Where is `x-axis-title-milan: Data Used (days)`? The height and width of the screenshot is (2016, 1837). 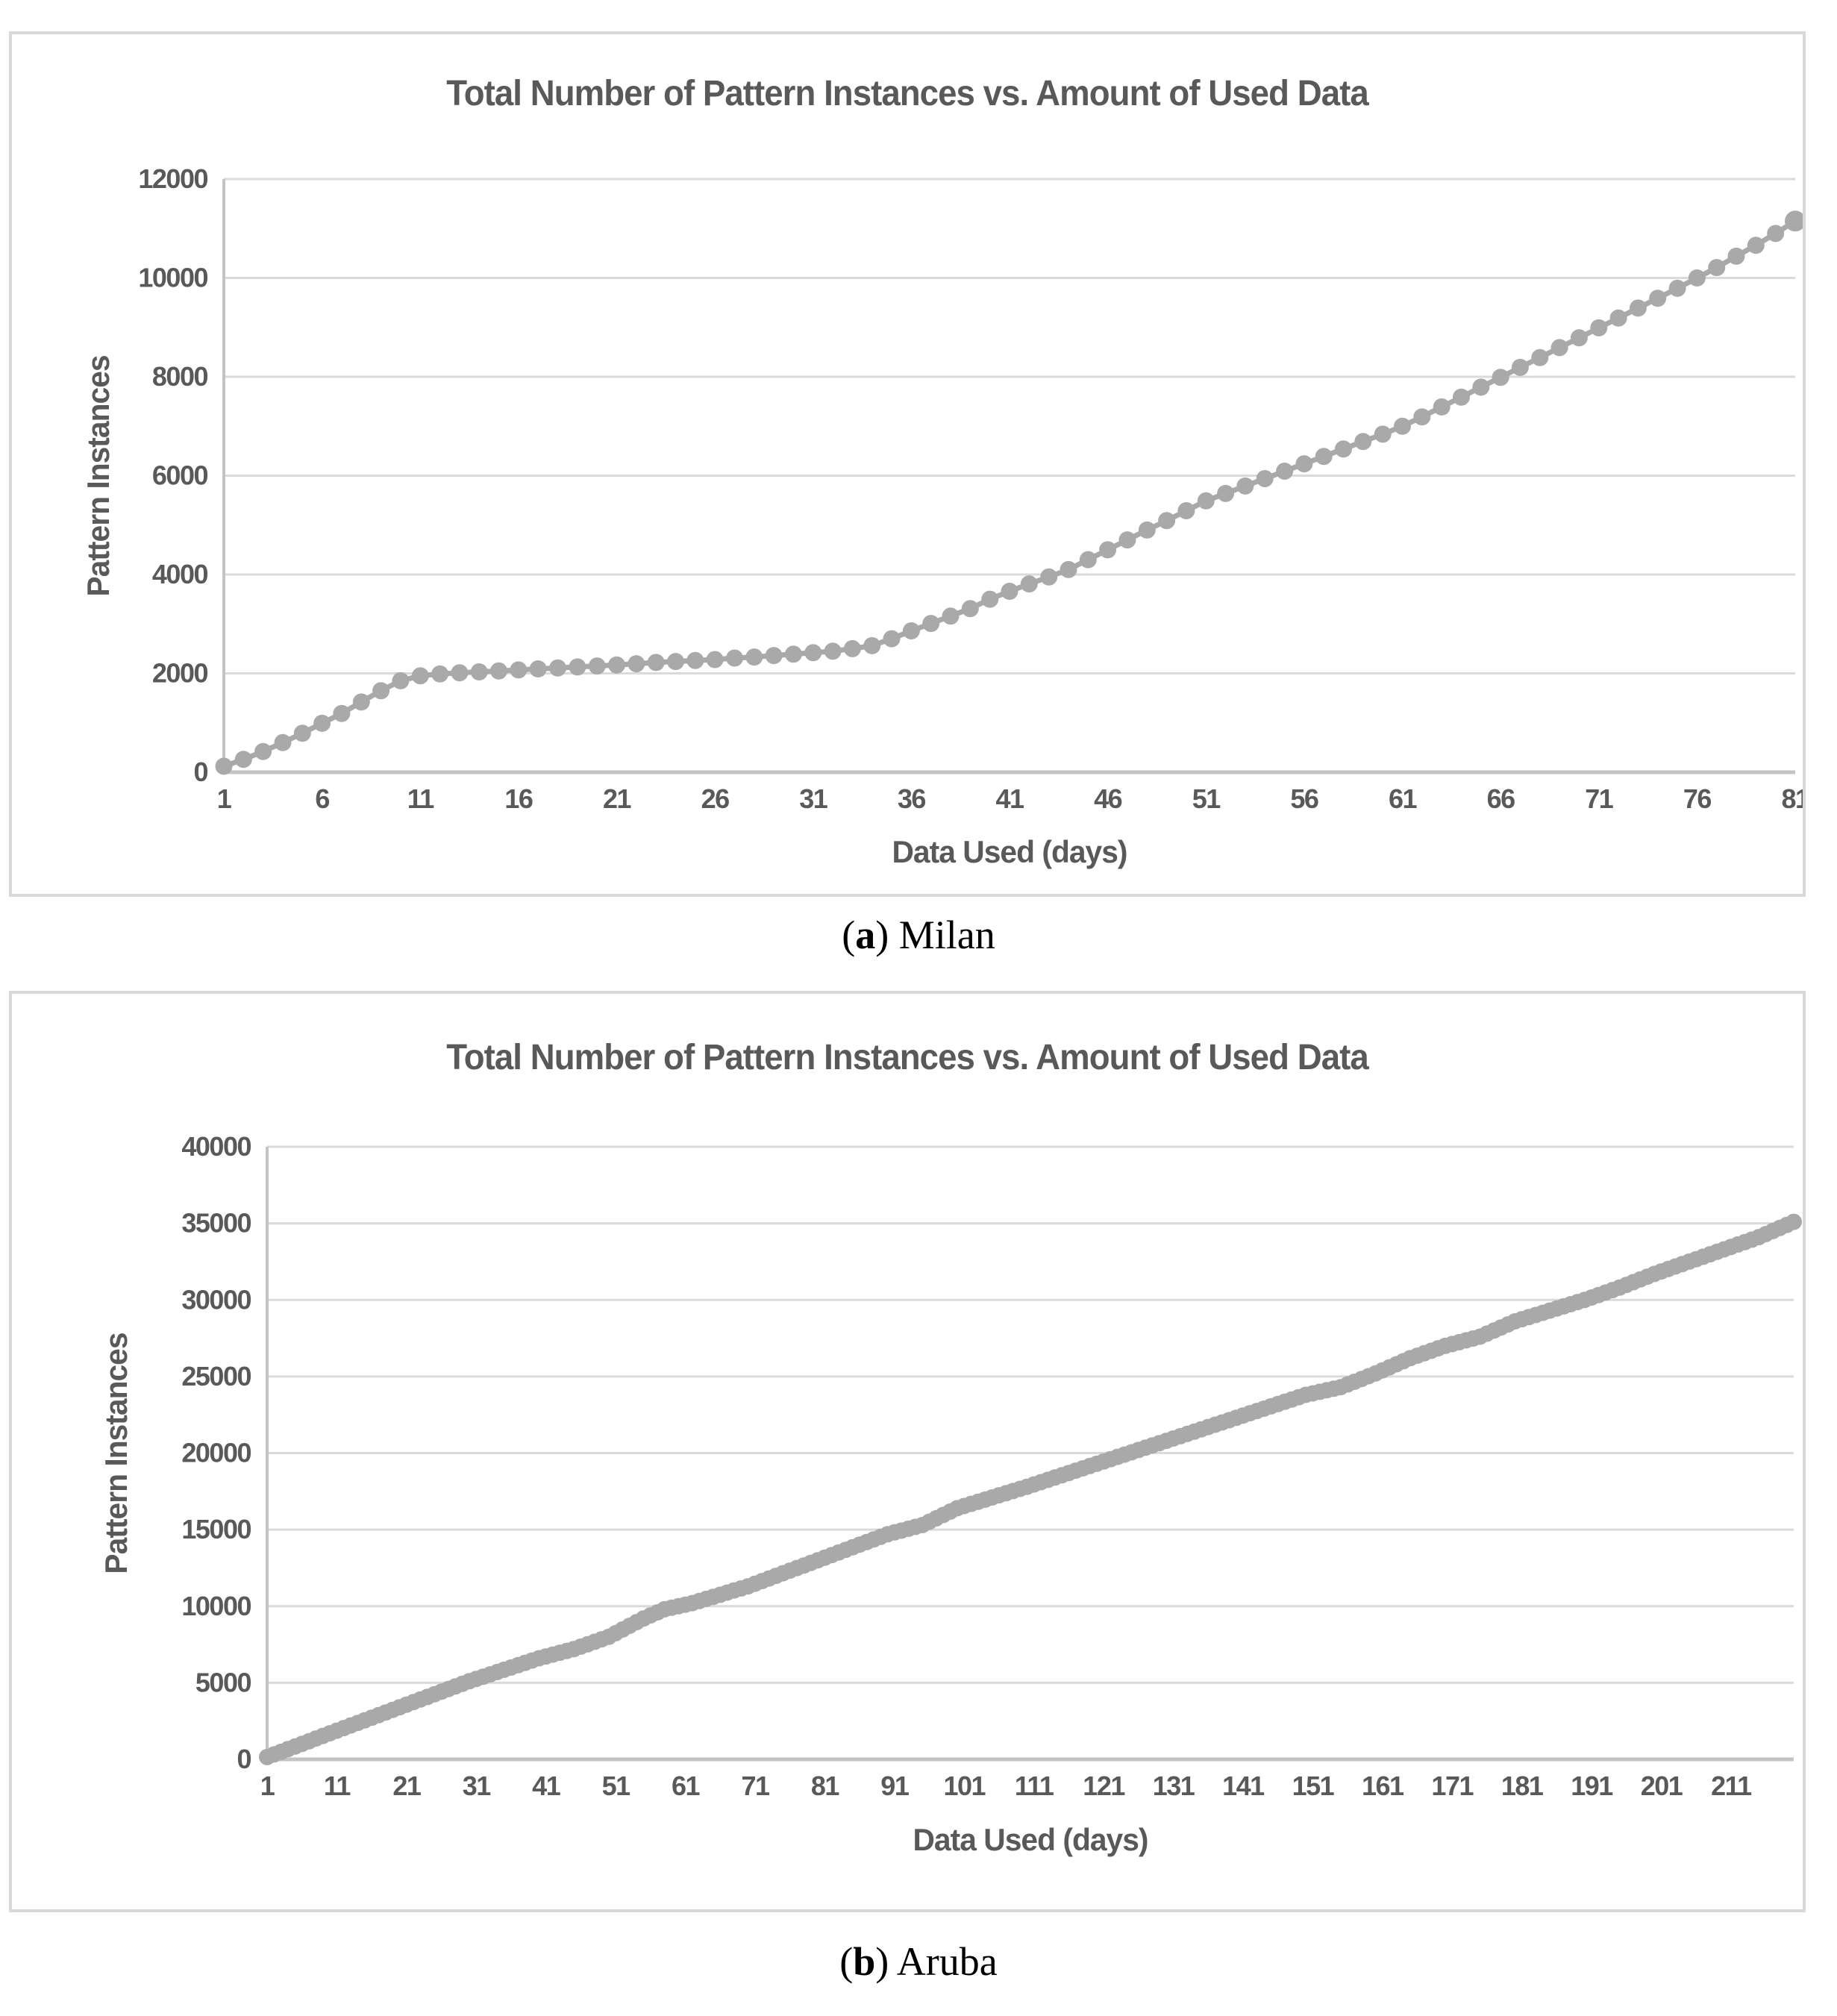
x-axis-title-milan: Data Used (days) is located at coordinates (1009, 851).